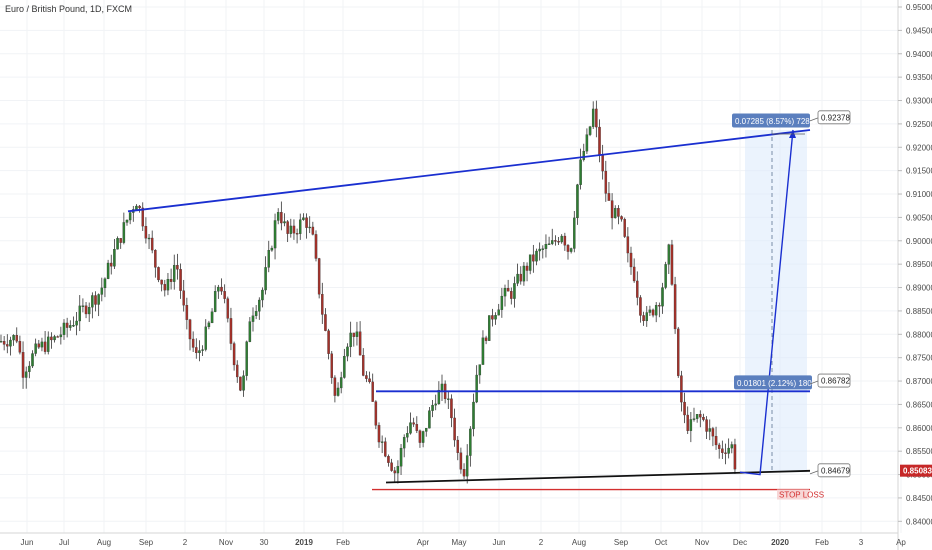 Image resolution: width=932 pixels, height=550 pixels. Describe the element at coordinates (304, 542) in the screenshot. I see `x-tick-label: 2019` at that location.